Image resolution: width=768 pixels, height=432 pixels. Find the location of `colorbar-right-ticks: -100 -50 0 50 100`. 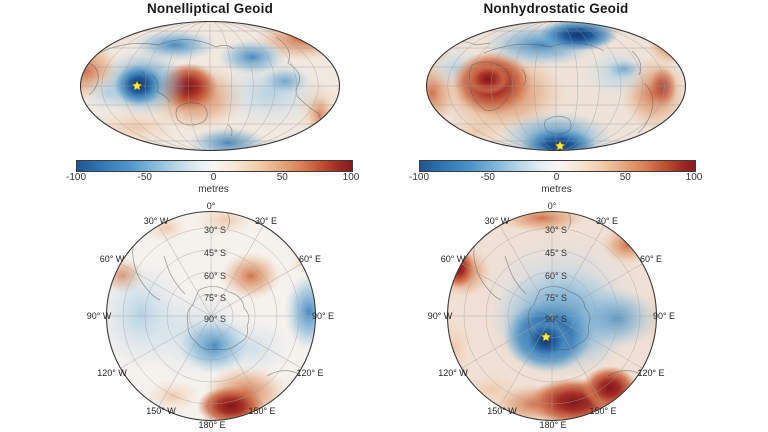

colorbar-right-ticks: -100 -50 0 50 100 is located at coordinates (555, 178).